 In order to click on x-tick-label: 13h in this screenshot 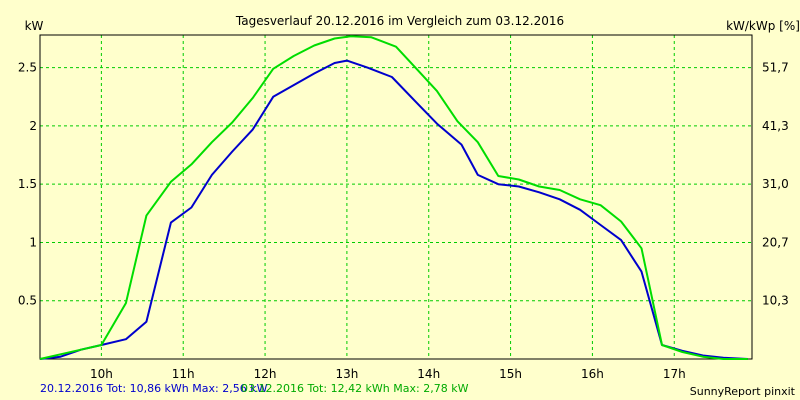, I will do `click(346, 374)`.